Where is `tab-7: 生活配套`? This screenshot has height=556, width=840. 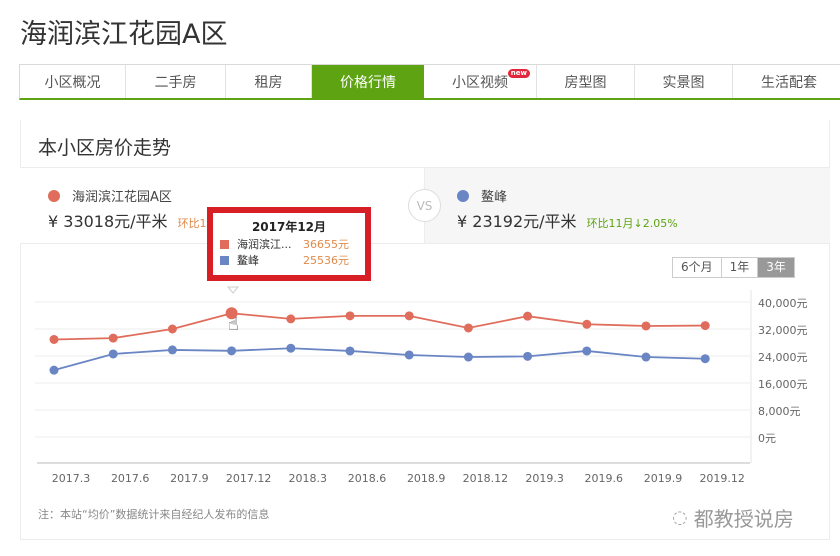 tab-7: 生活配套 is located at coordinates (786, 81).